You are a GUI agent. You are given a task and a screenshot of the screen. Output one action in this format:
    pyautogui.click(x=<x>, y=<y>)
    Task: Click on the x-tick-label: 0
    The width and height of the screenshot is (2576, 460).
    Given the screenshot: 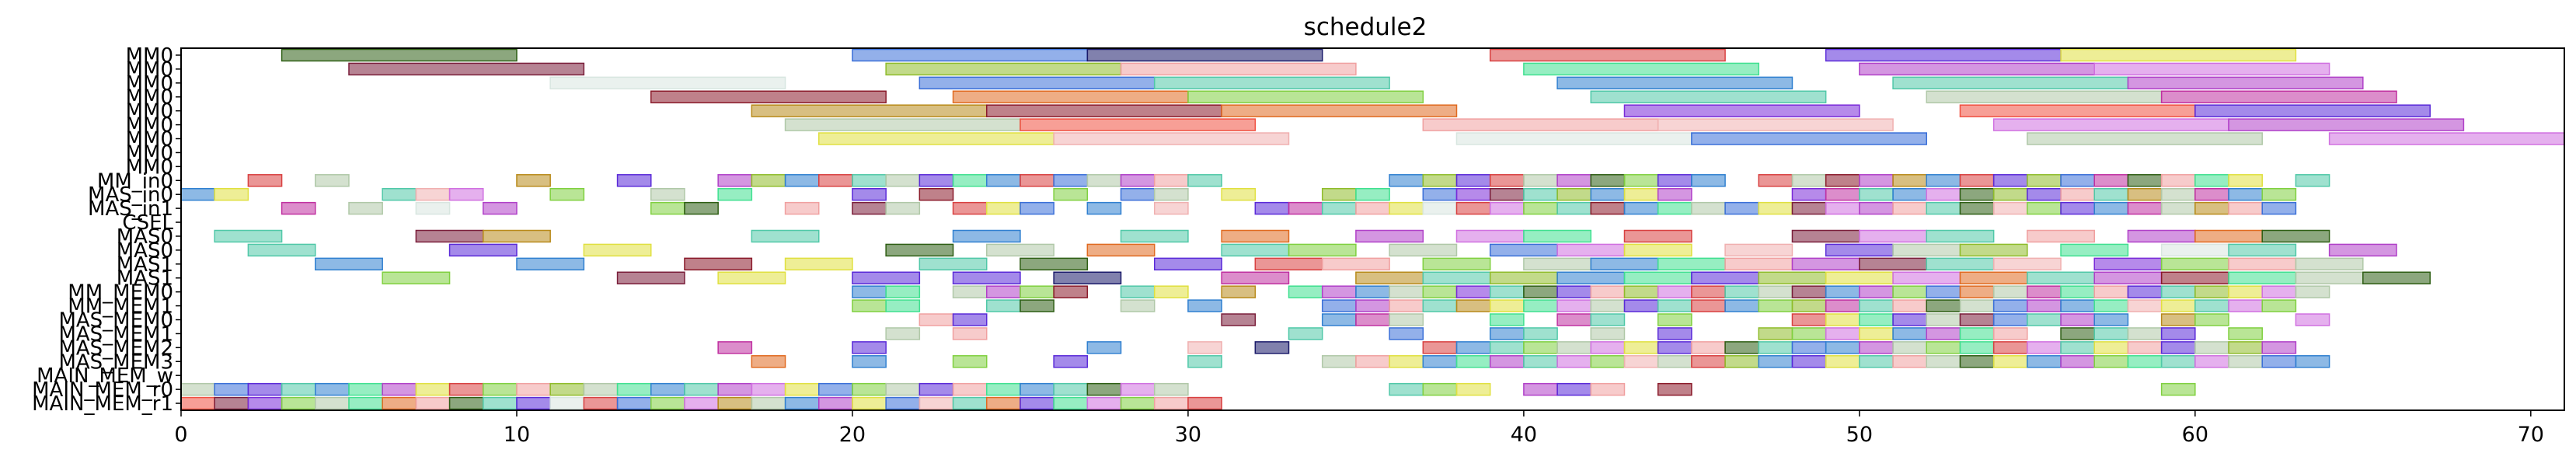 What is the action you would take?
    pyautogui.click(x=180, y=435)
    